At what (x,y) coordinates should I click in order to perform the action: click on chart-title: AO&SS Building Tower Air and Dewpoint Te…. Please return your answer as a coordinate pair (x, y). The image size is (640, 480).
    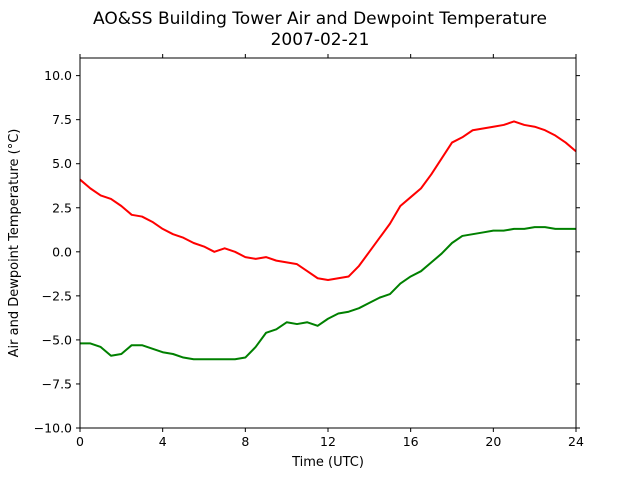
    Looking at the image, I should click on (320, 19).